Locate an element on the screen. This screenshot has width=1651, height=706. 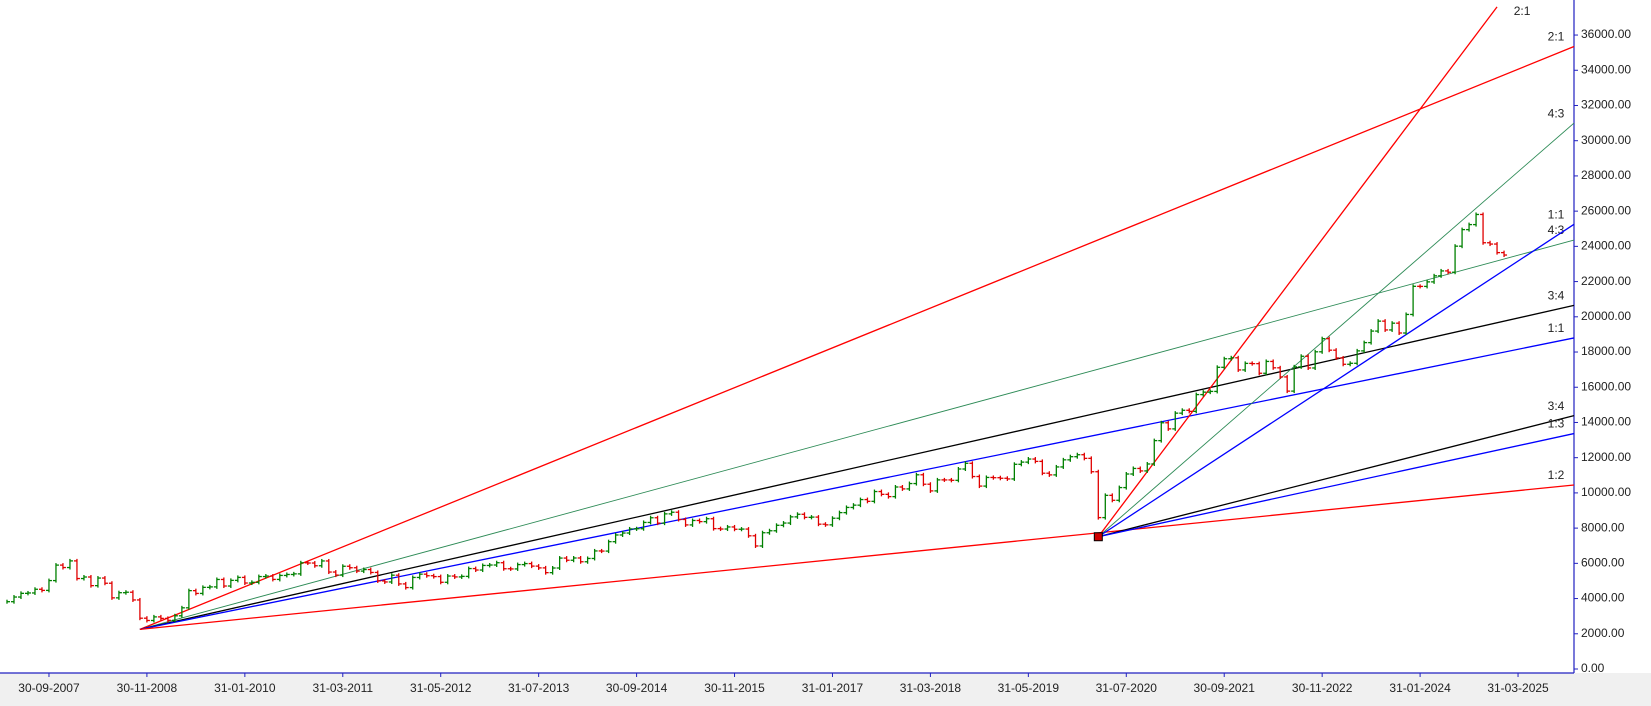
x-tick-label: 30-11-2008 is located at coordinates (147, 688).